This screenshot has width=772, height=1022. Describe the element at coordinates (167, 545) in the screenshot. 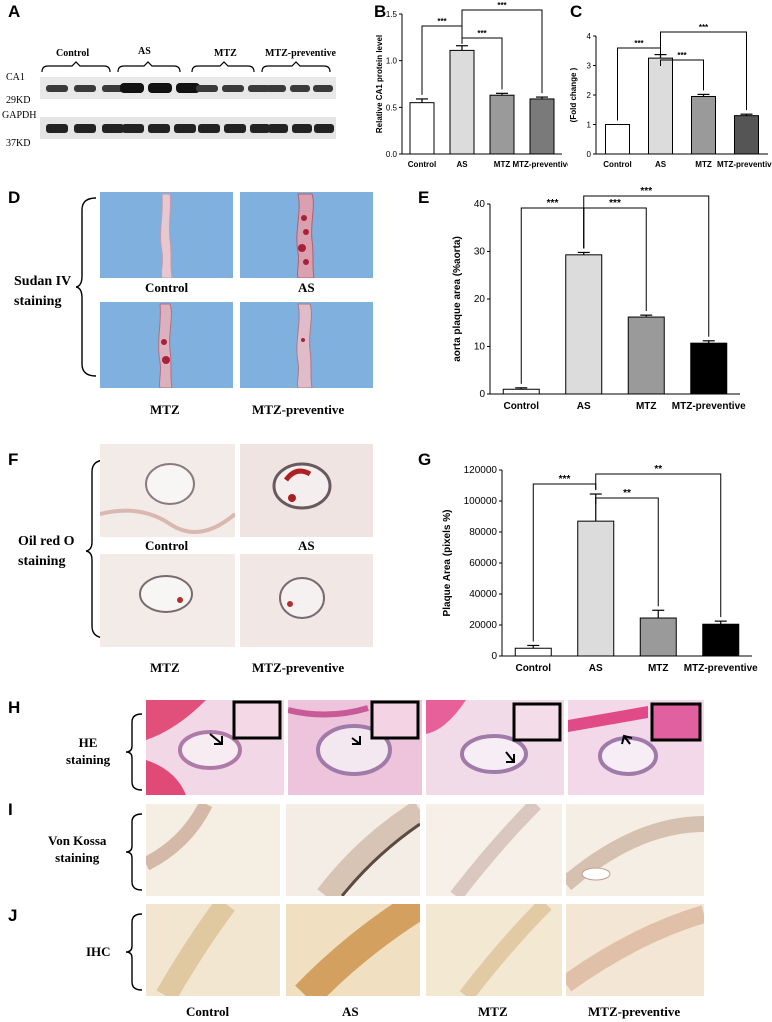

I see `oil-label-control: Control` at that location.